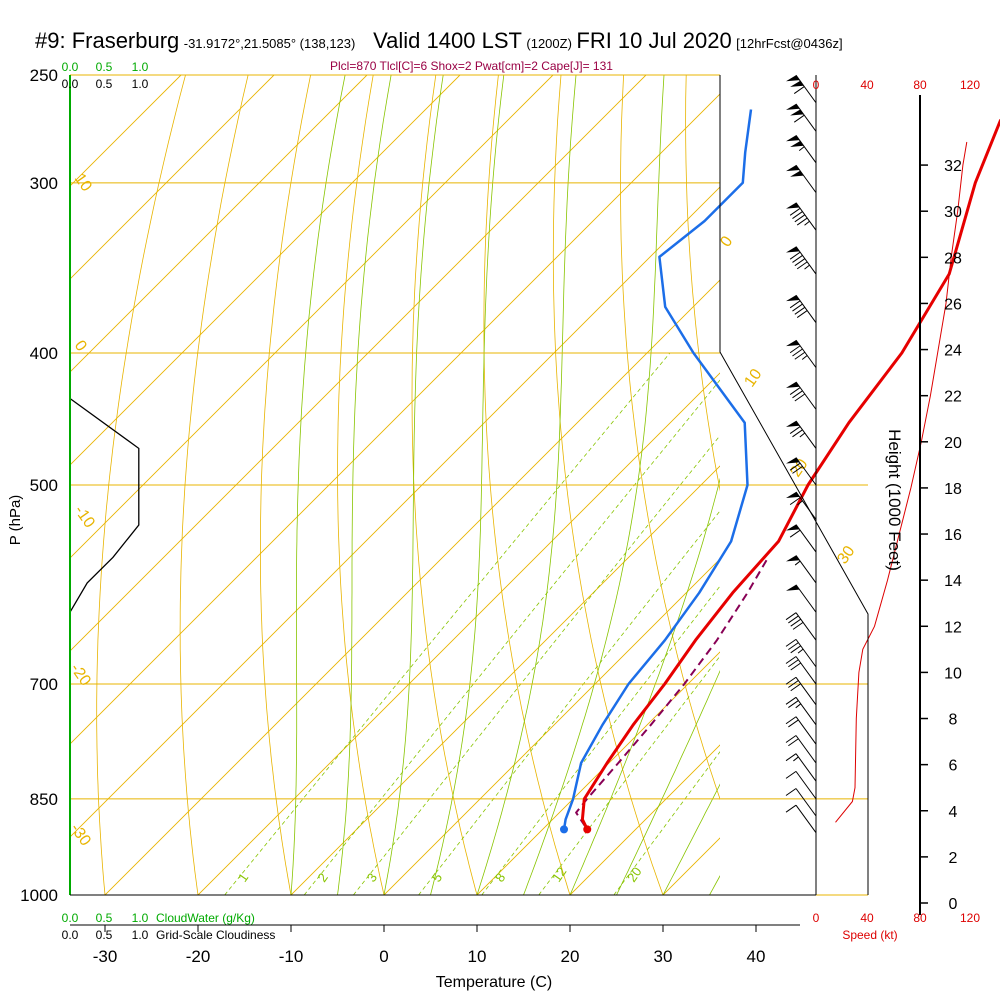  I want to click on x-tick-label: 0, so click(383, 956).